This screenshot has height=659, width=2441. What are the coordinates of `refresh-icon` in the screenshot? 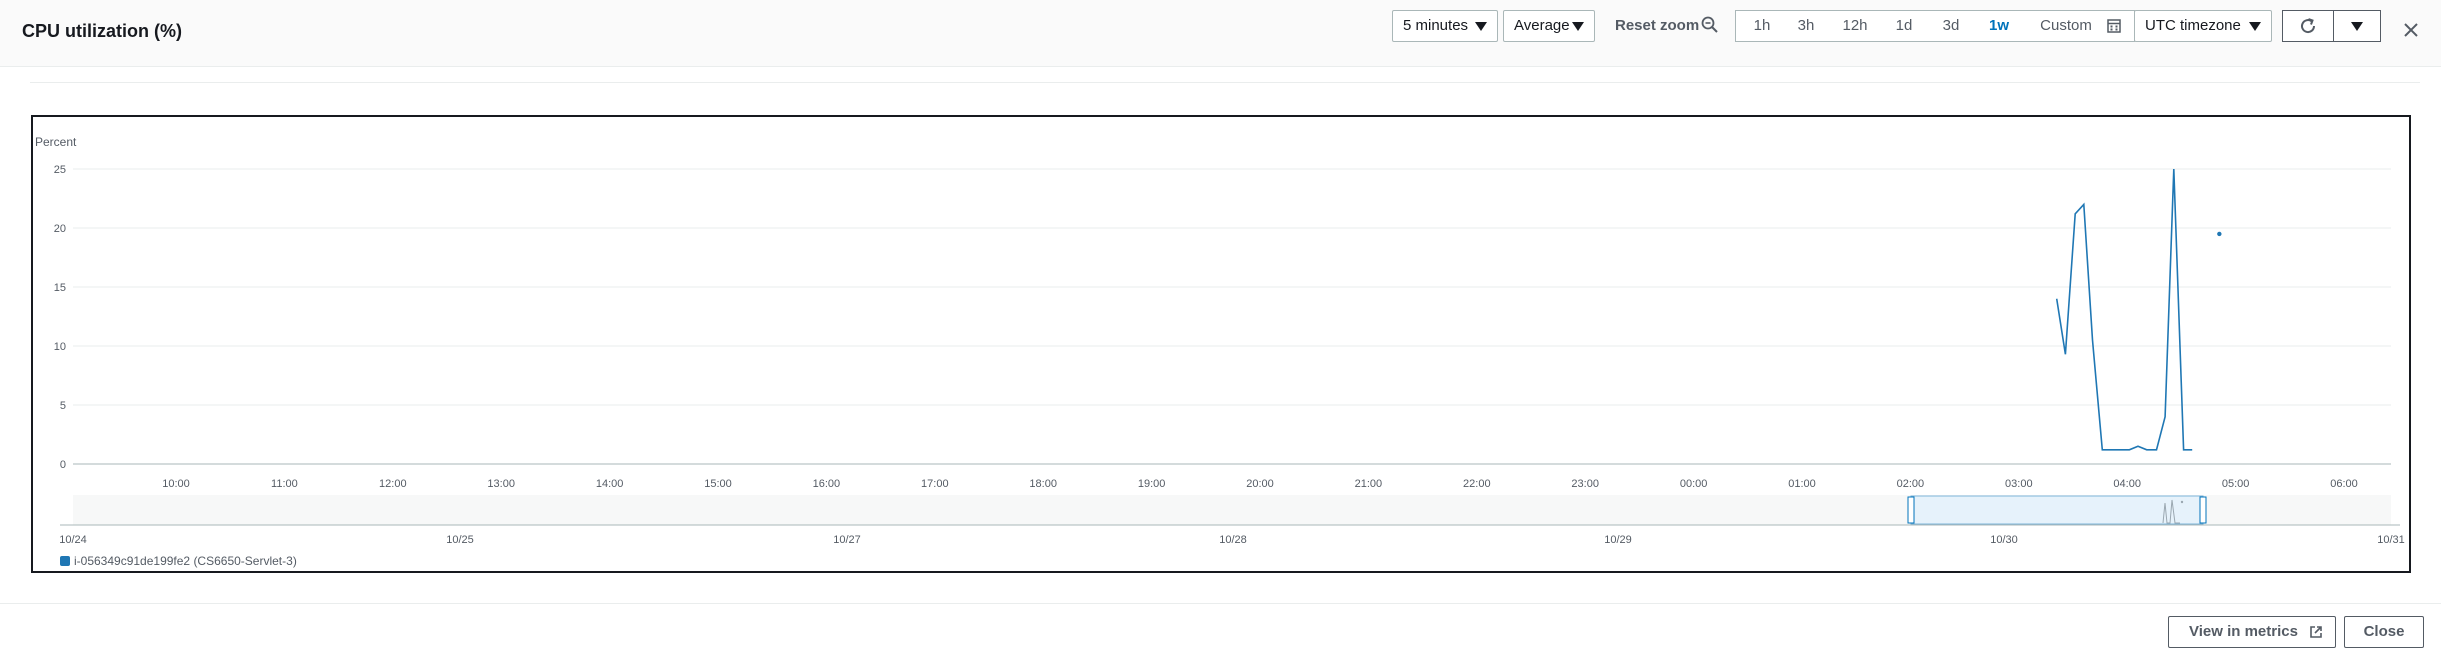 It's located at (2308, 26).